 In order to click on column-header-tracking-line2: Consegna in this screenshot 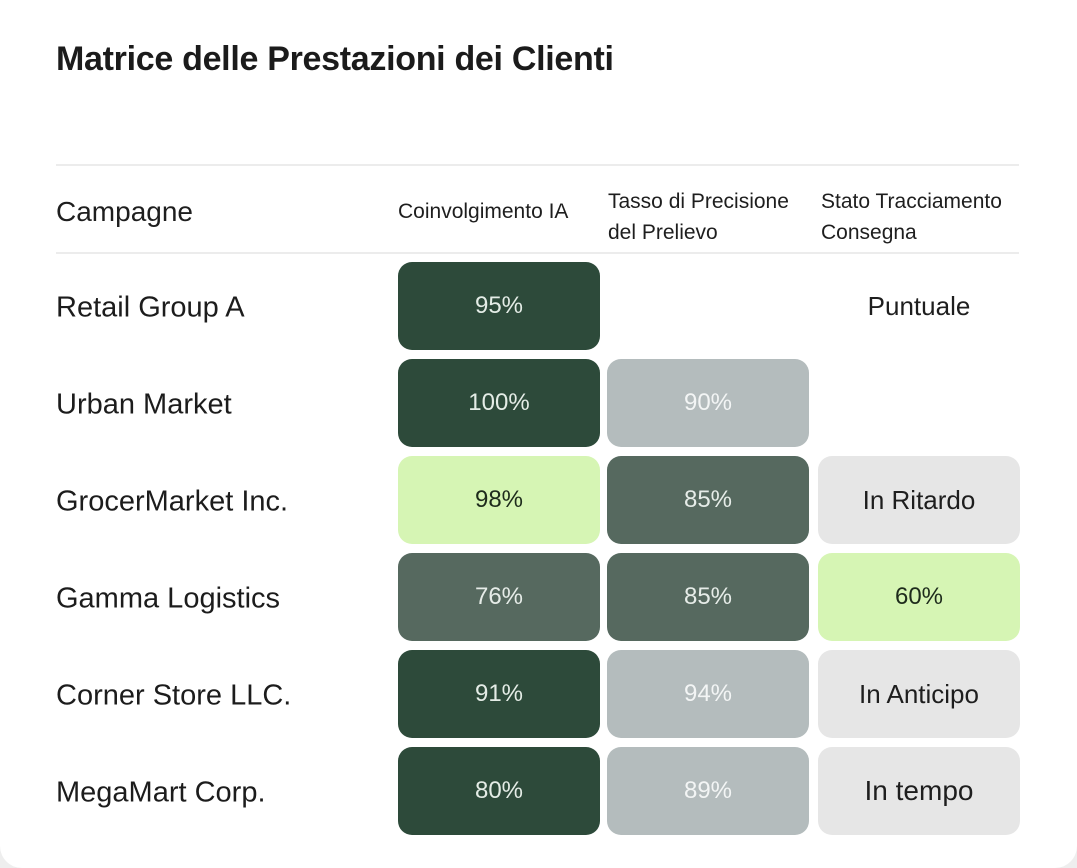, I will do `click(869, 232)`.